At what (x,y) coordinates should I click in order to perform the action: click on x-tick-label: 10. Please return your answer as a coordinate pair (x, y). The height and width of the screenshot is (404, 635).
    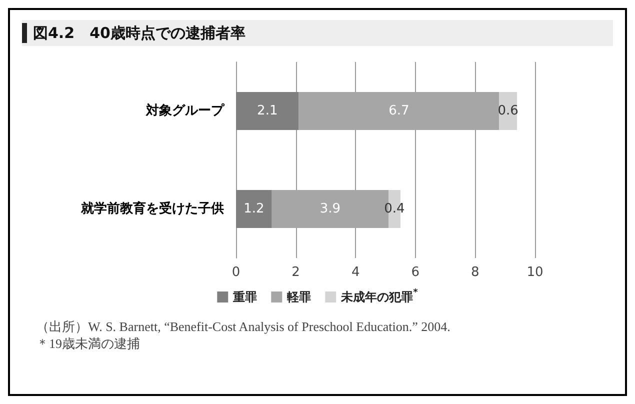
    Looking at the image, I should click on (535, 272).